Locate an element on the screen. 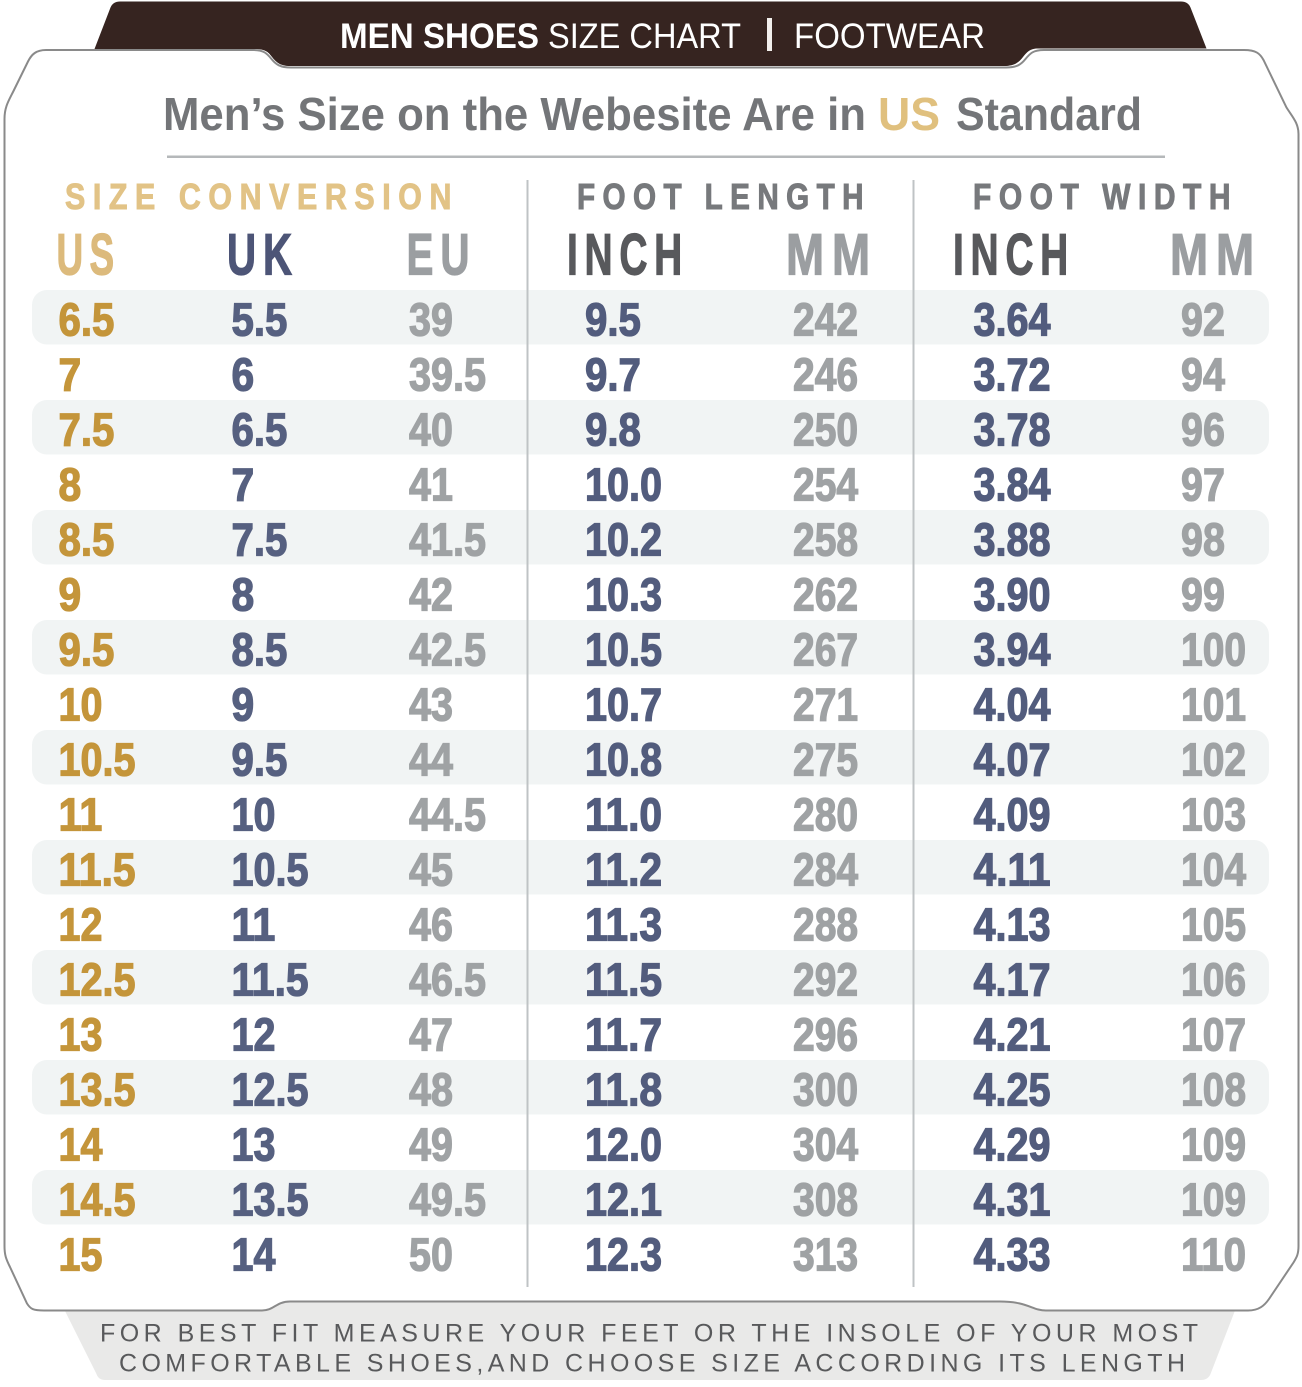 This screenshot has width=1302, height=1387. svg-text: 308 is located at coordinates (825, 1200).